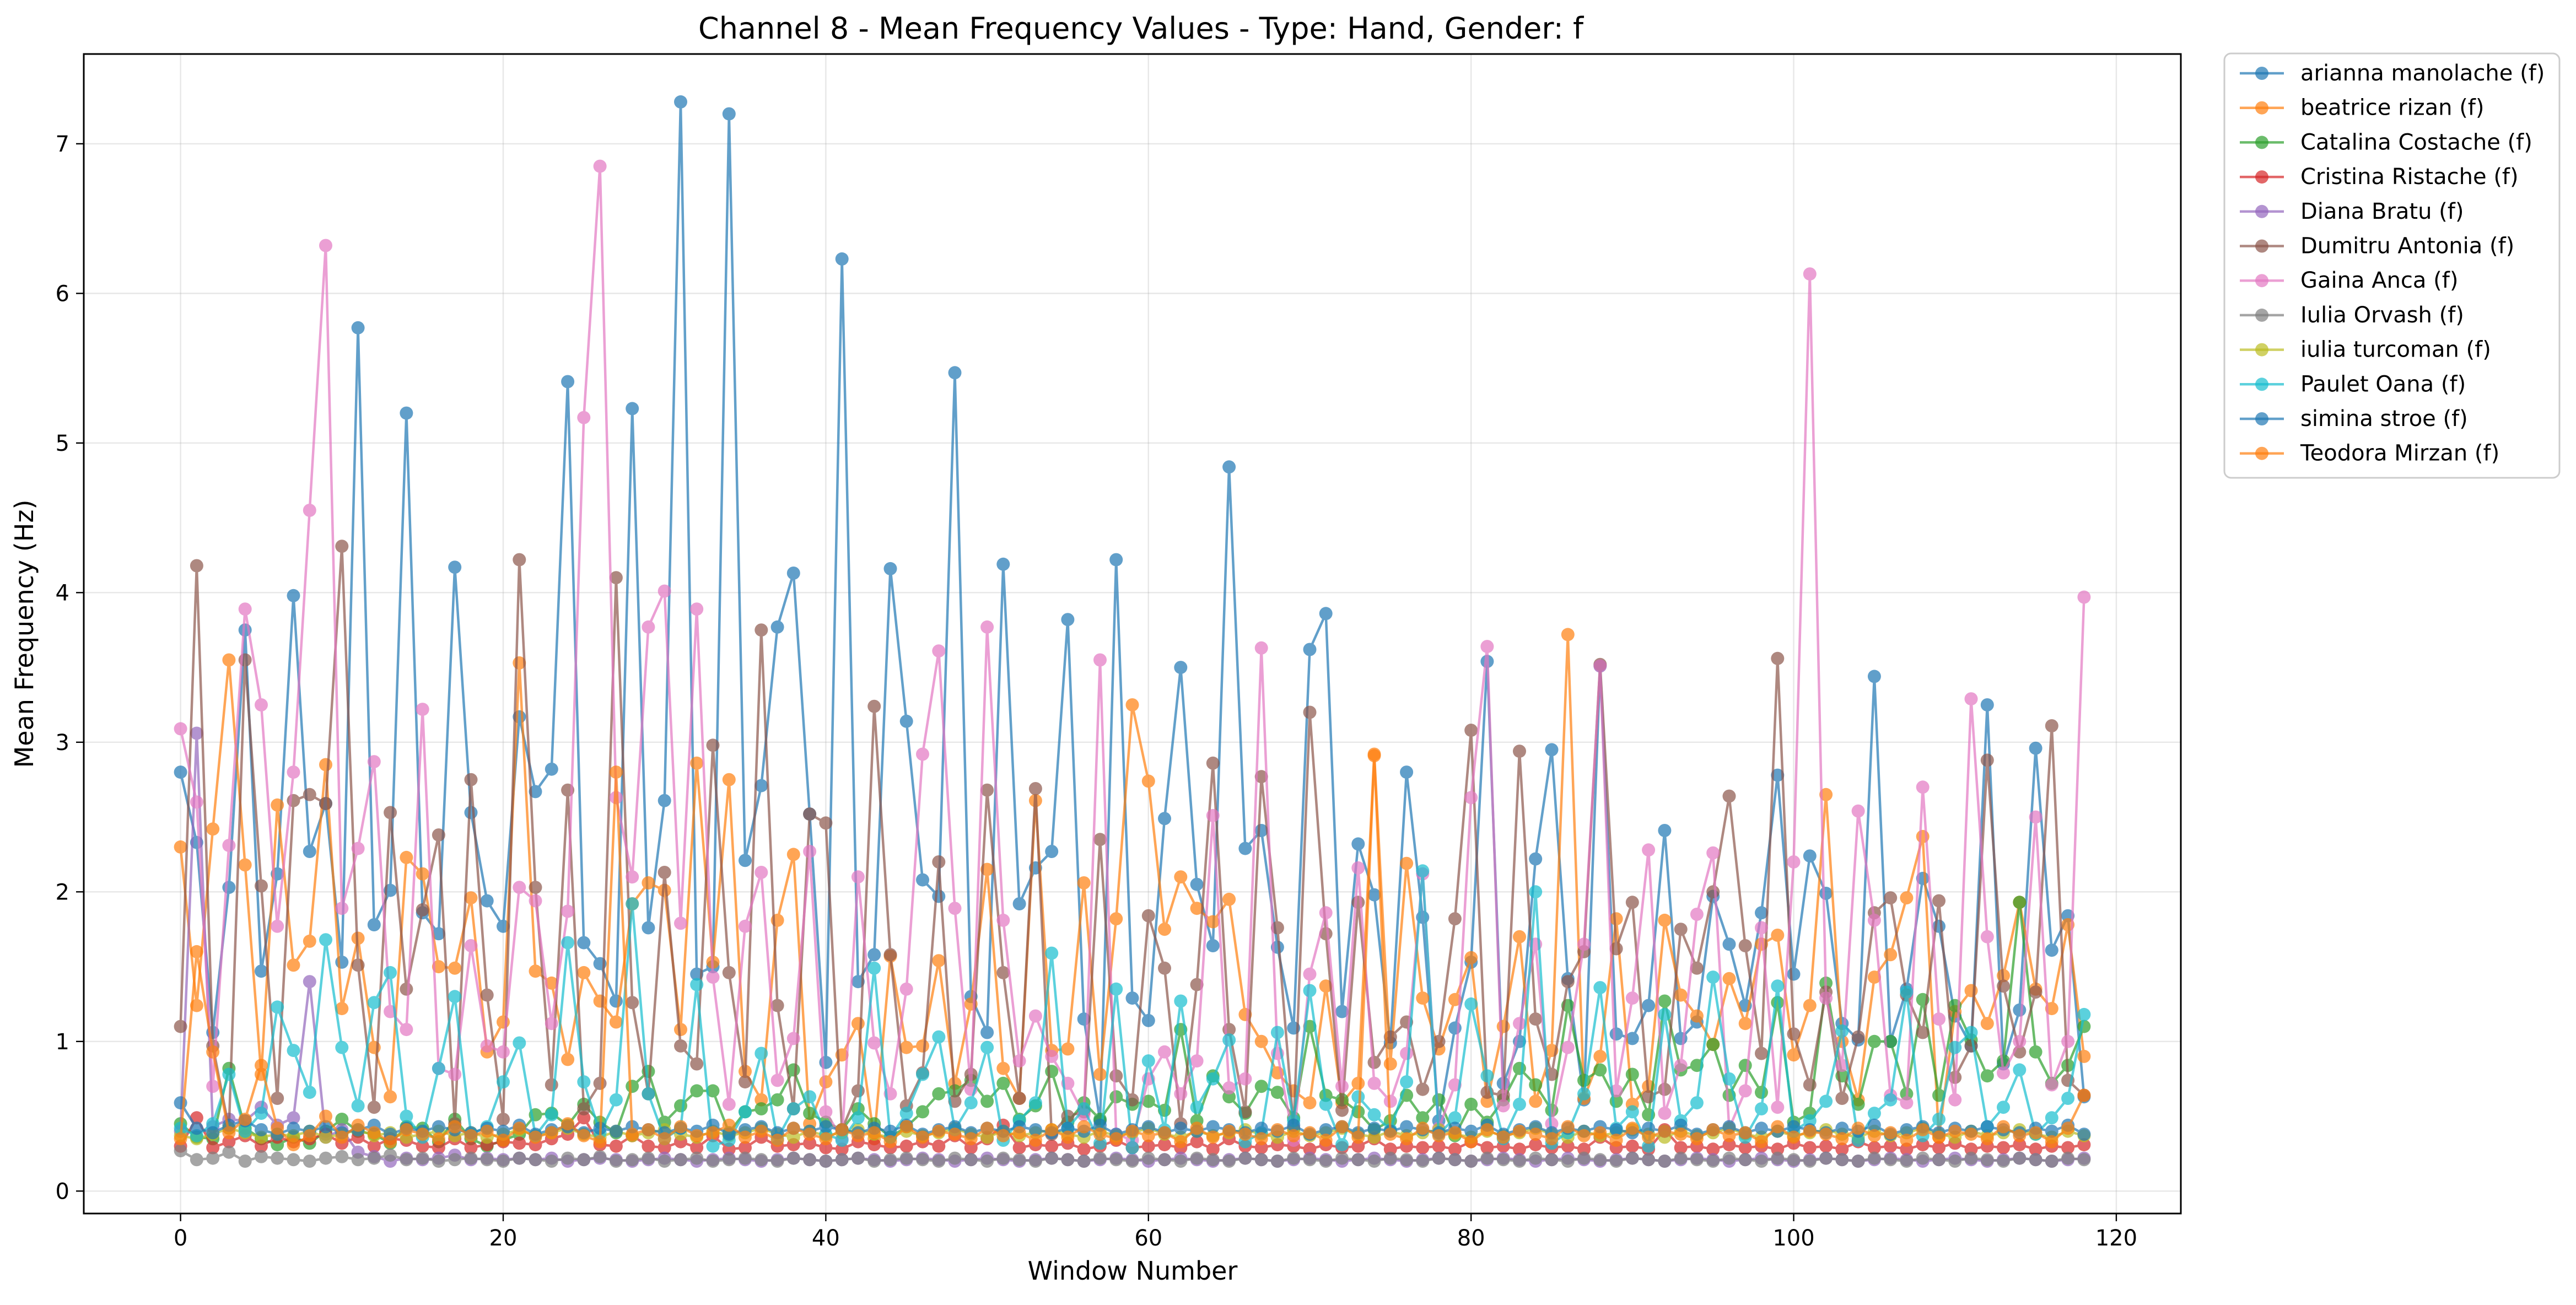  What do you see at coordinates (2352, 212) in the screenshot?
I see `legend-item: Diana Bratu (f)` at bounding box center [2352, 212].